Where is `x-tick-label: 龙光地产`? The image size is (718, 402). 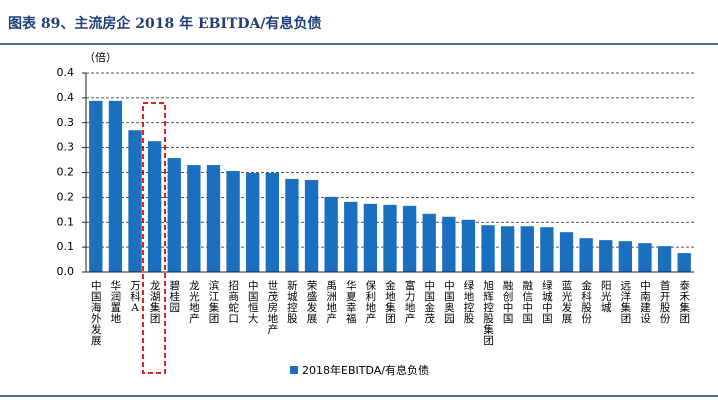
x-tick-label: 龙光地产 is located at coordinates (194, 301).